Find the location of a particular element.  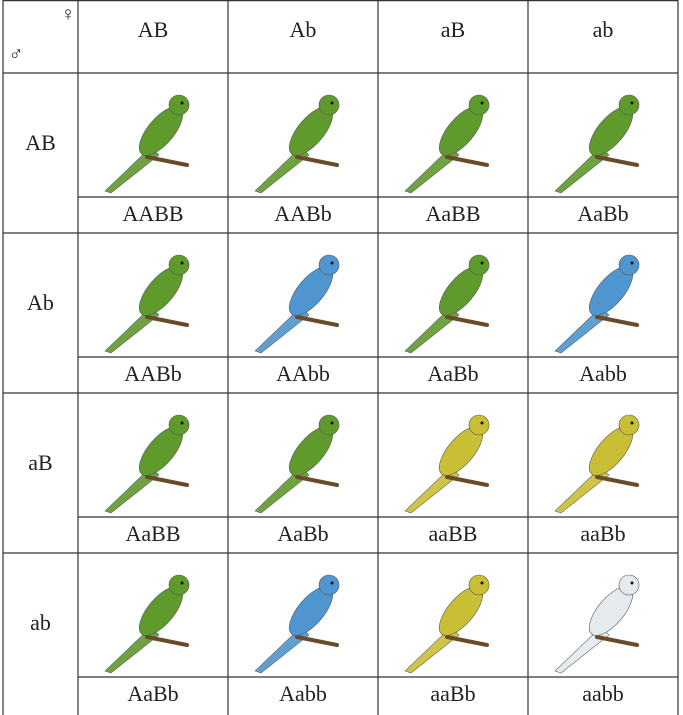

genotype: AABB is located at coordinates (152, 213).